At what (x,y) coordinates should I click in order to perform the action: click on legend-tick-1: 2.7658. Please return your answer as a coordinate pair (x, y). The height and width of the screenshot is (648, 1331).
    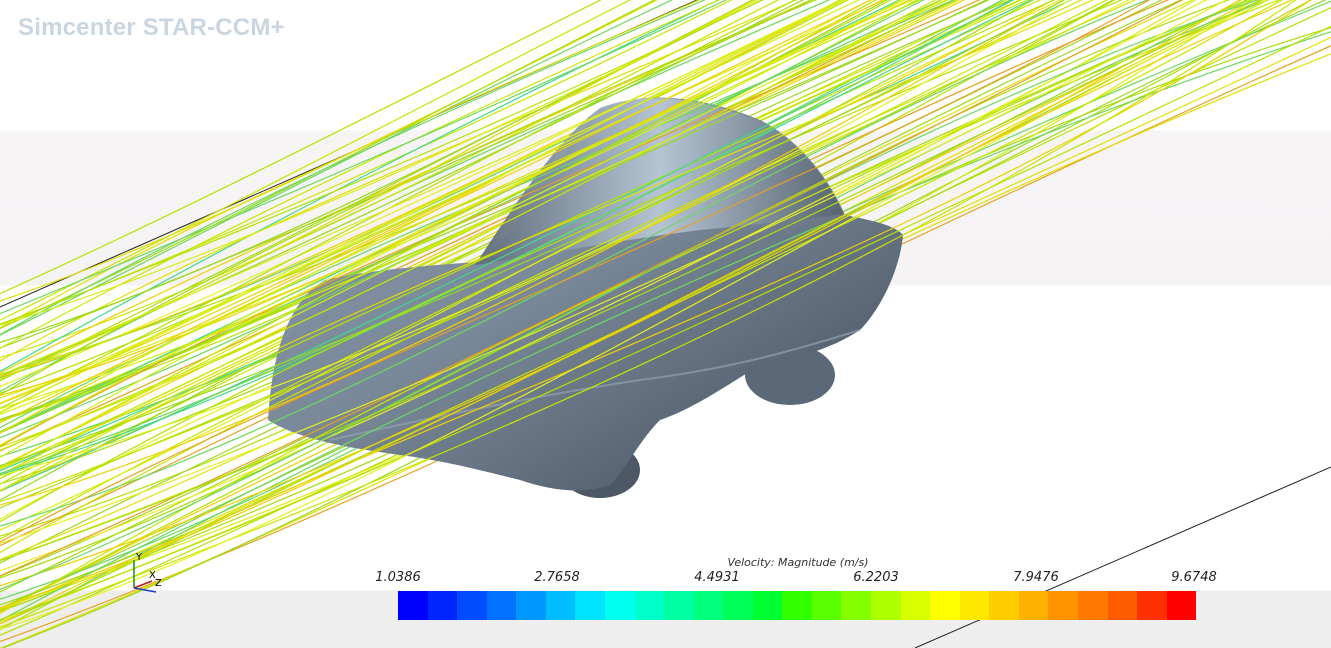
    Looking at the image, I should click on (557, 577).